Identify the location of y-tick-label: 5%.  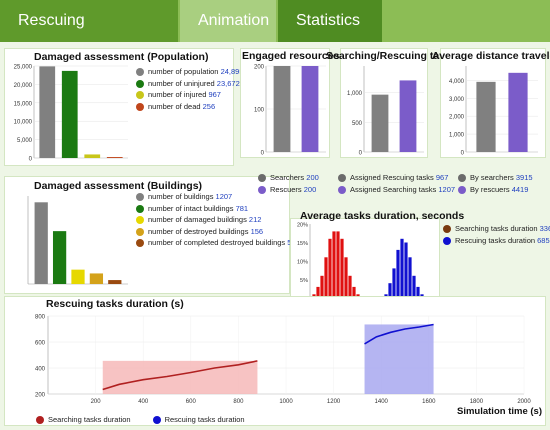
(304, 281).